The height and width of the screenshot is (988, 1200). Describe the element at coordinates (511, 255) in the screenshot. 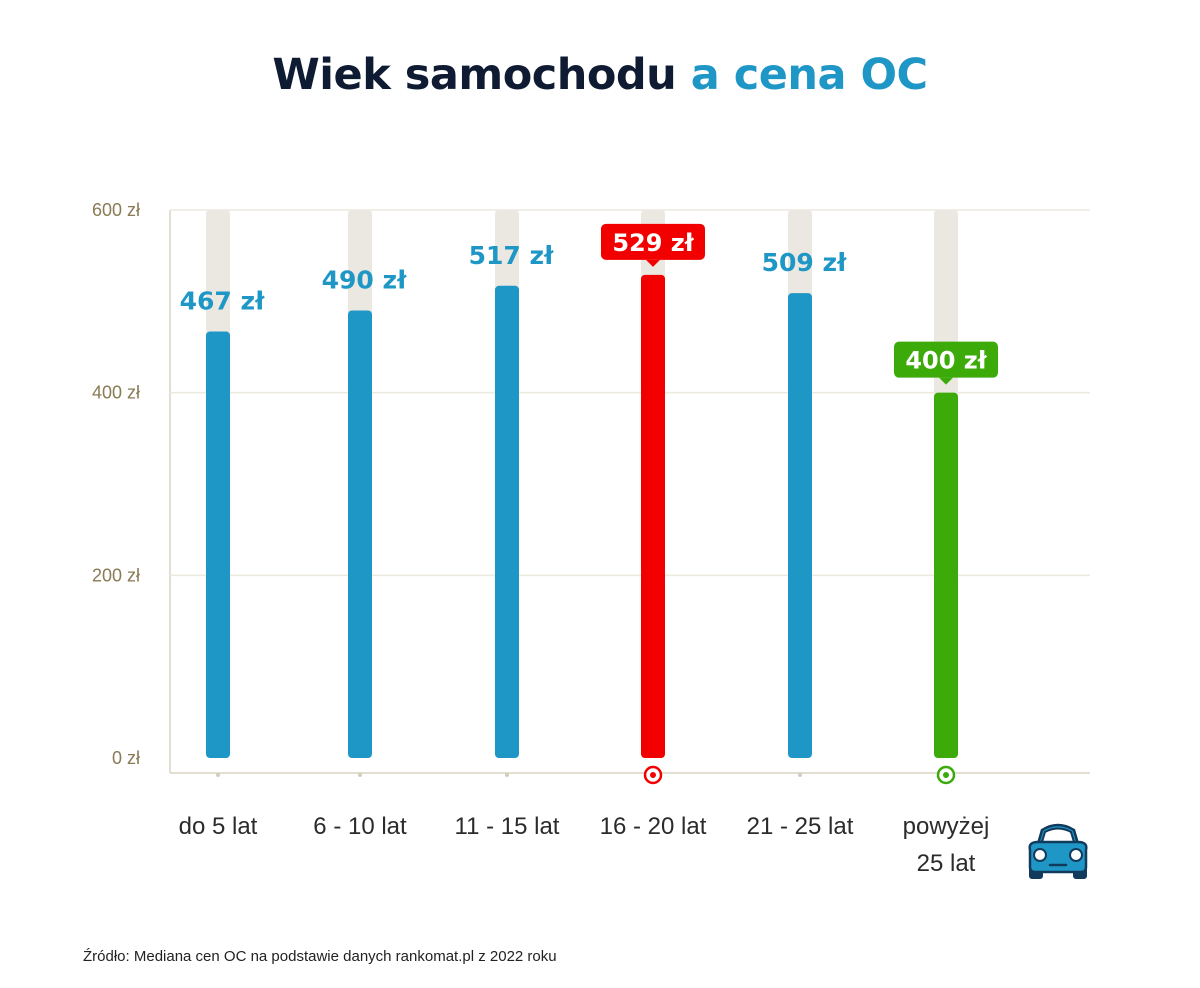

I see `value-label: 517 zł` at that location.